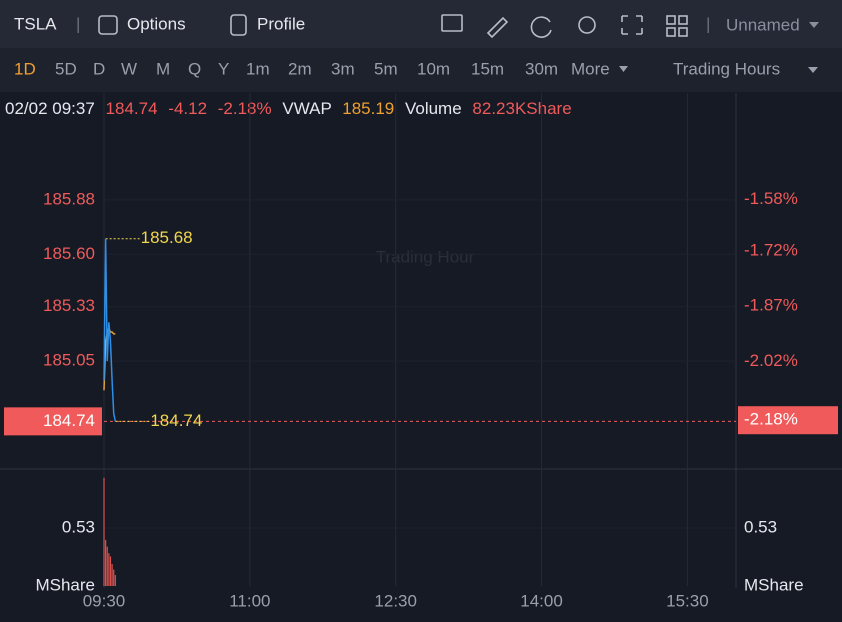  I want to click on info-vwap: 185.19, so click(368, 108).